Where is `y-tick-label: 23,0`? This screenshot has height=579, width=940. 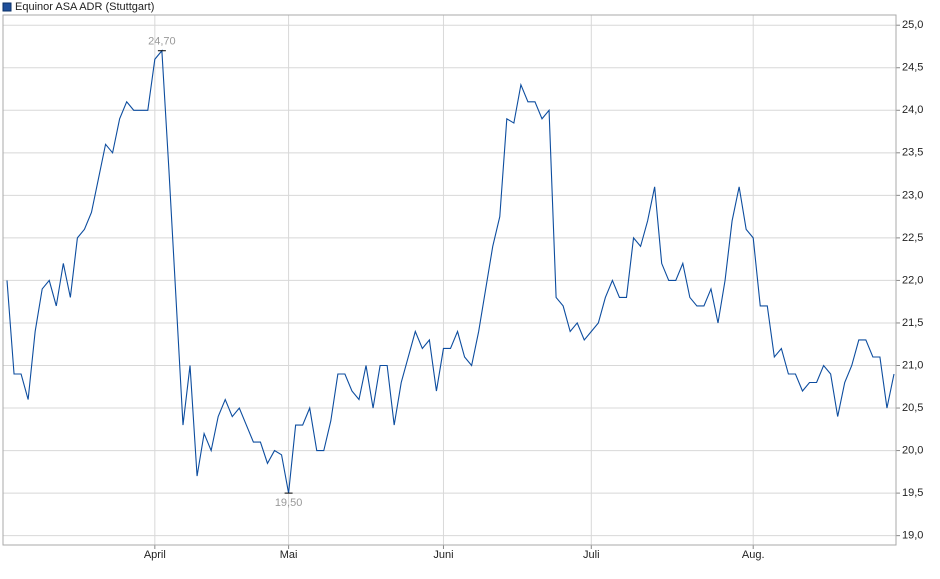 y-tick-label: 23,0 is located at coordinates (912, 195).